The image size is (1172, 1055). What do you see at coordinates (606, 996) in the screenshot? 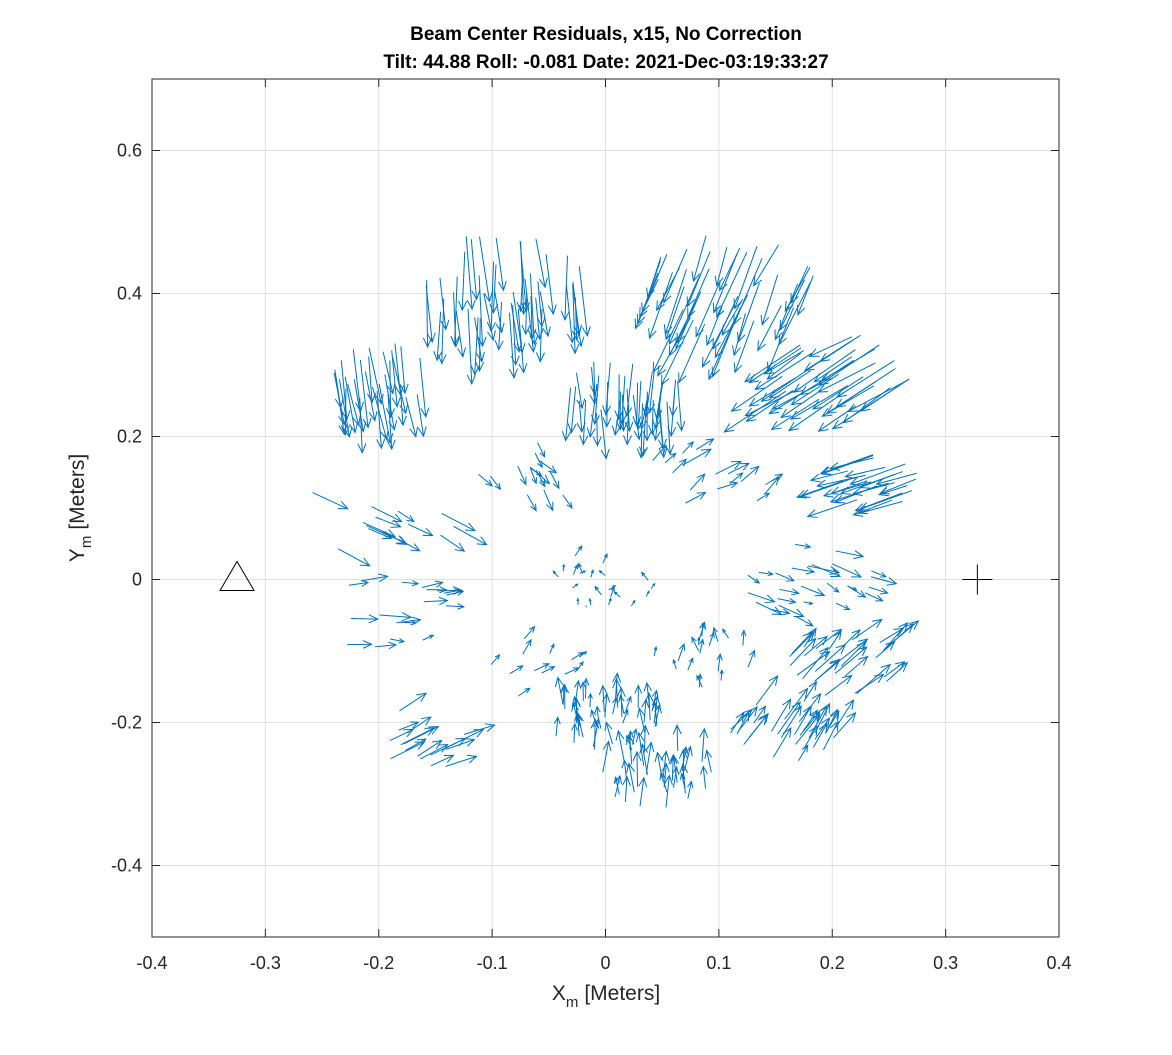
I see `x-axis-label: Xm [Meters]` at bounding box center [606, 996].